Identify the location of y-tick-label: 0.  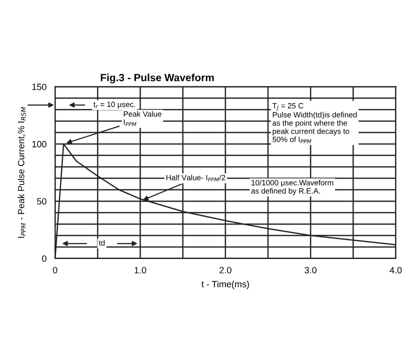
(44, 258).